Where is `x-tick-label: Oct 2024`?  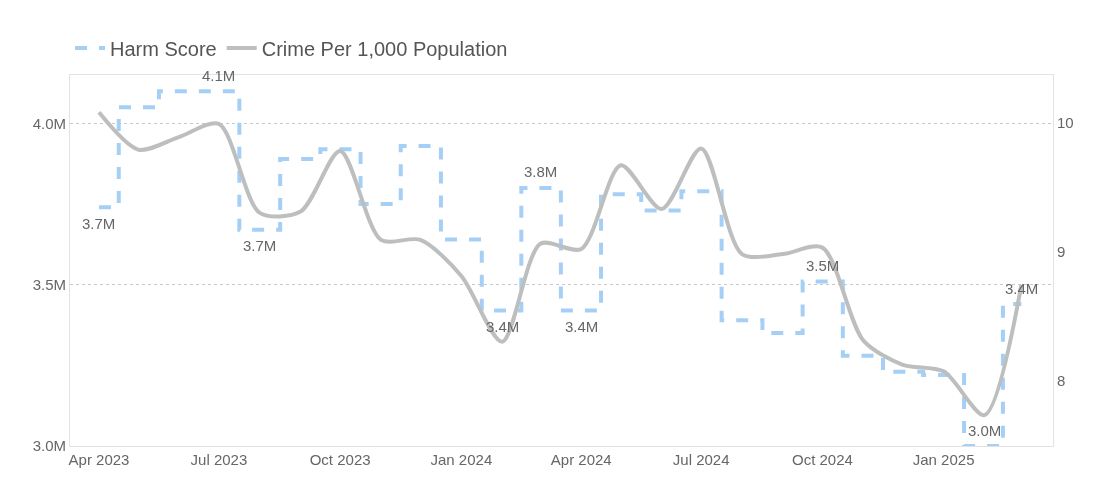
x-tick-label: Oct 2024 is located at coordinates (822, 459).